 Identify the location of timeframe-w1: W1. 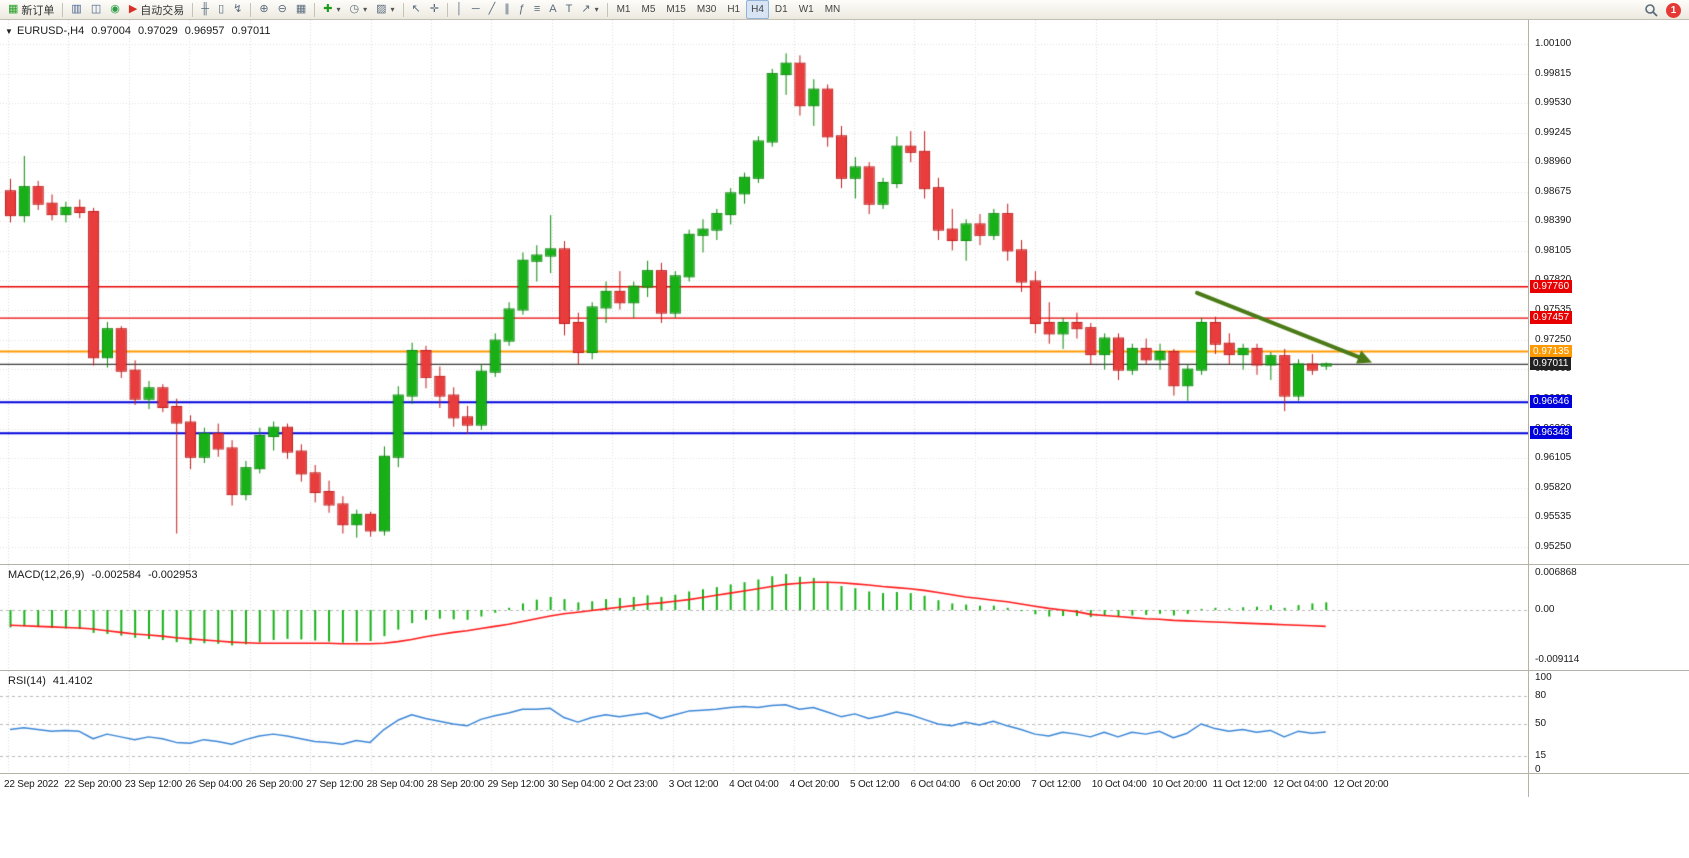
(806, 9).